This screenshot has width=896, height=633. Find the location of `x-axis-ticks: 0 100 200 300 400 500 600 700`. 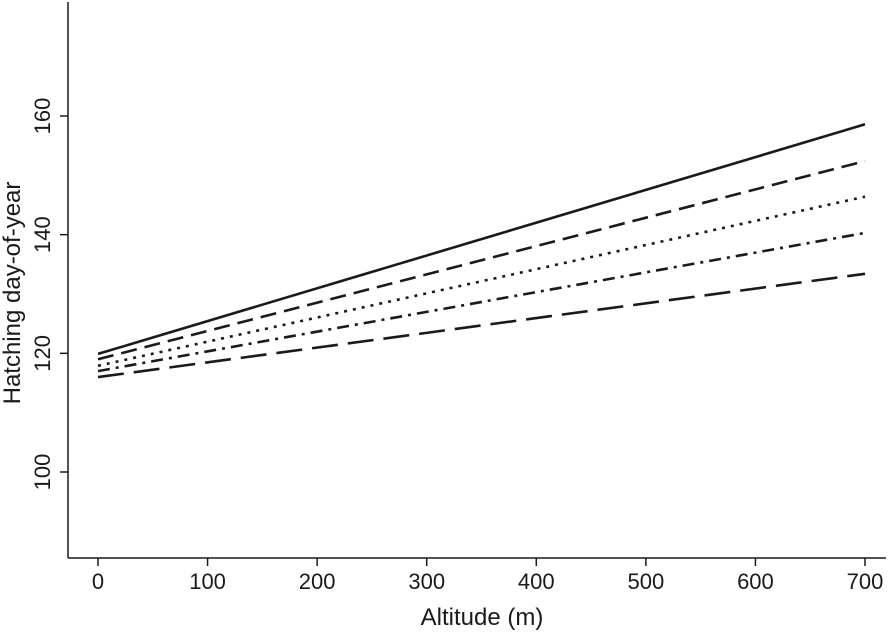

x-axis-ticks: 0 100 200 300 400 500 600 700 is located at coordinates (487, 576).